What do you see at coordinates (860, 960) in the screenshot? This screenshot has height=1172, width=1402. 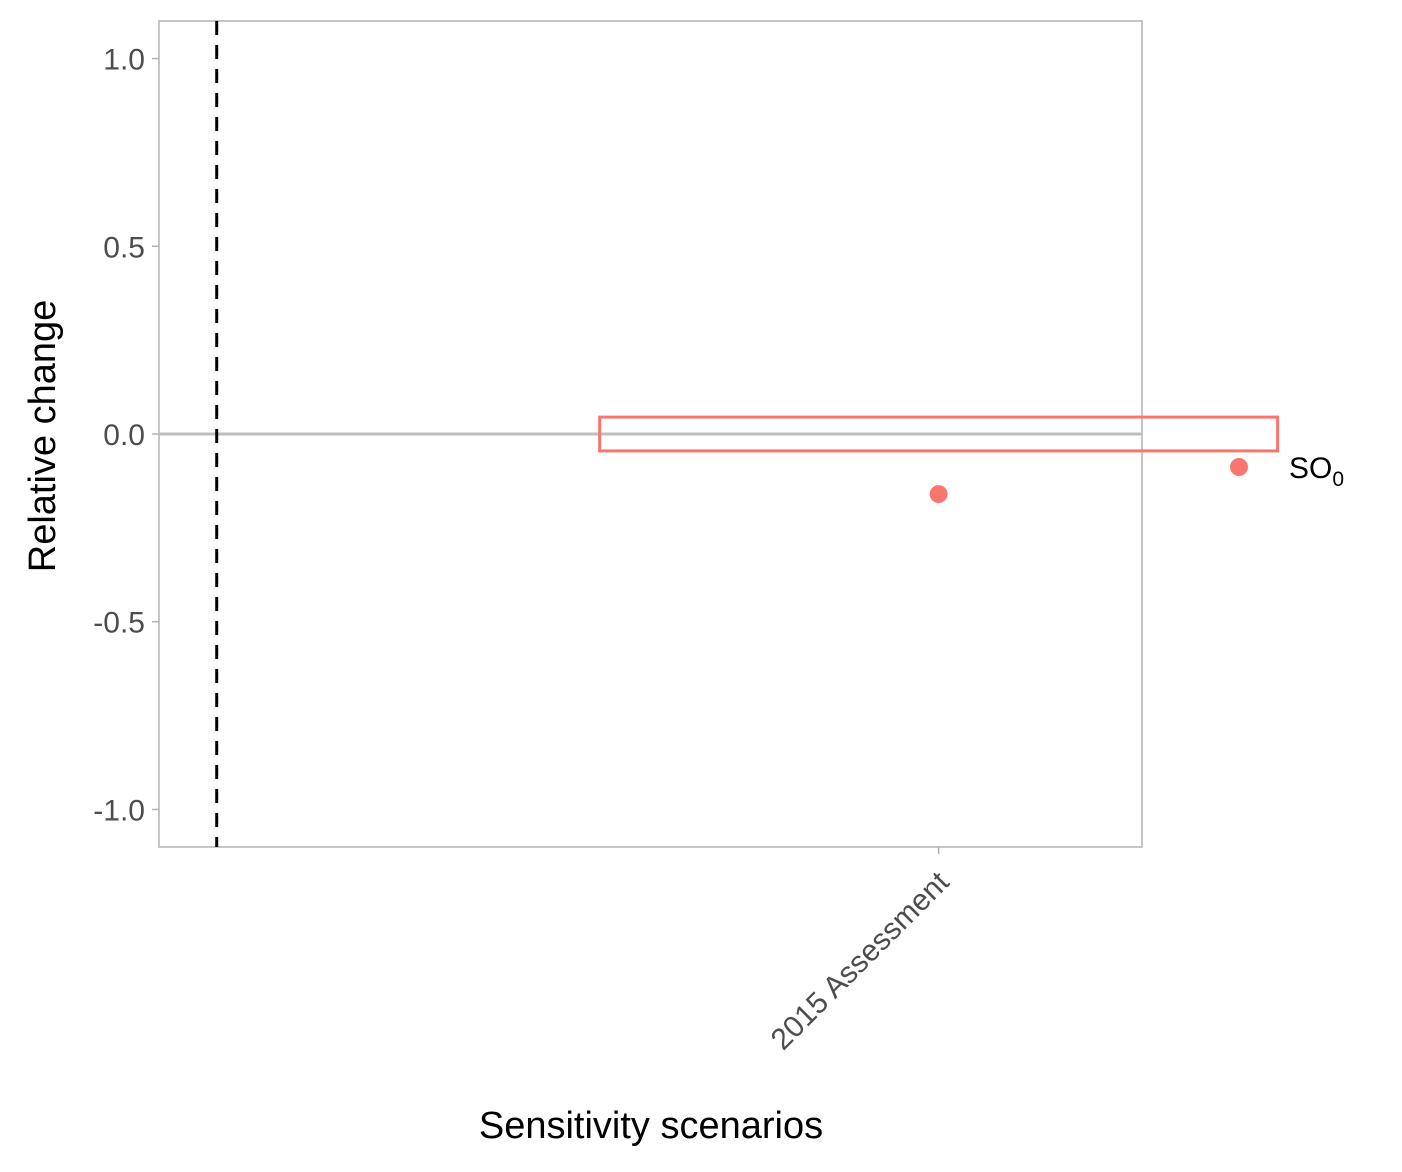 I see `x-tick-label: 2015 Assessment` at bounding box center [860, 960].